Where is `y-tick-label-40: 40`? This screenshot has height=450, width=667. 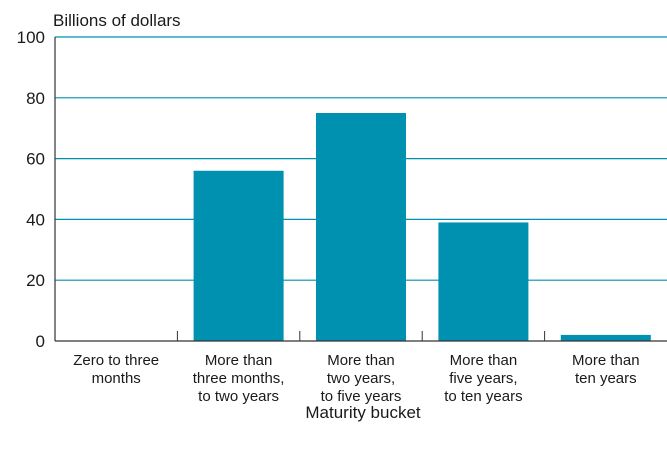
y-tick-label-40: 40 is located at coordinates (35, 219).